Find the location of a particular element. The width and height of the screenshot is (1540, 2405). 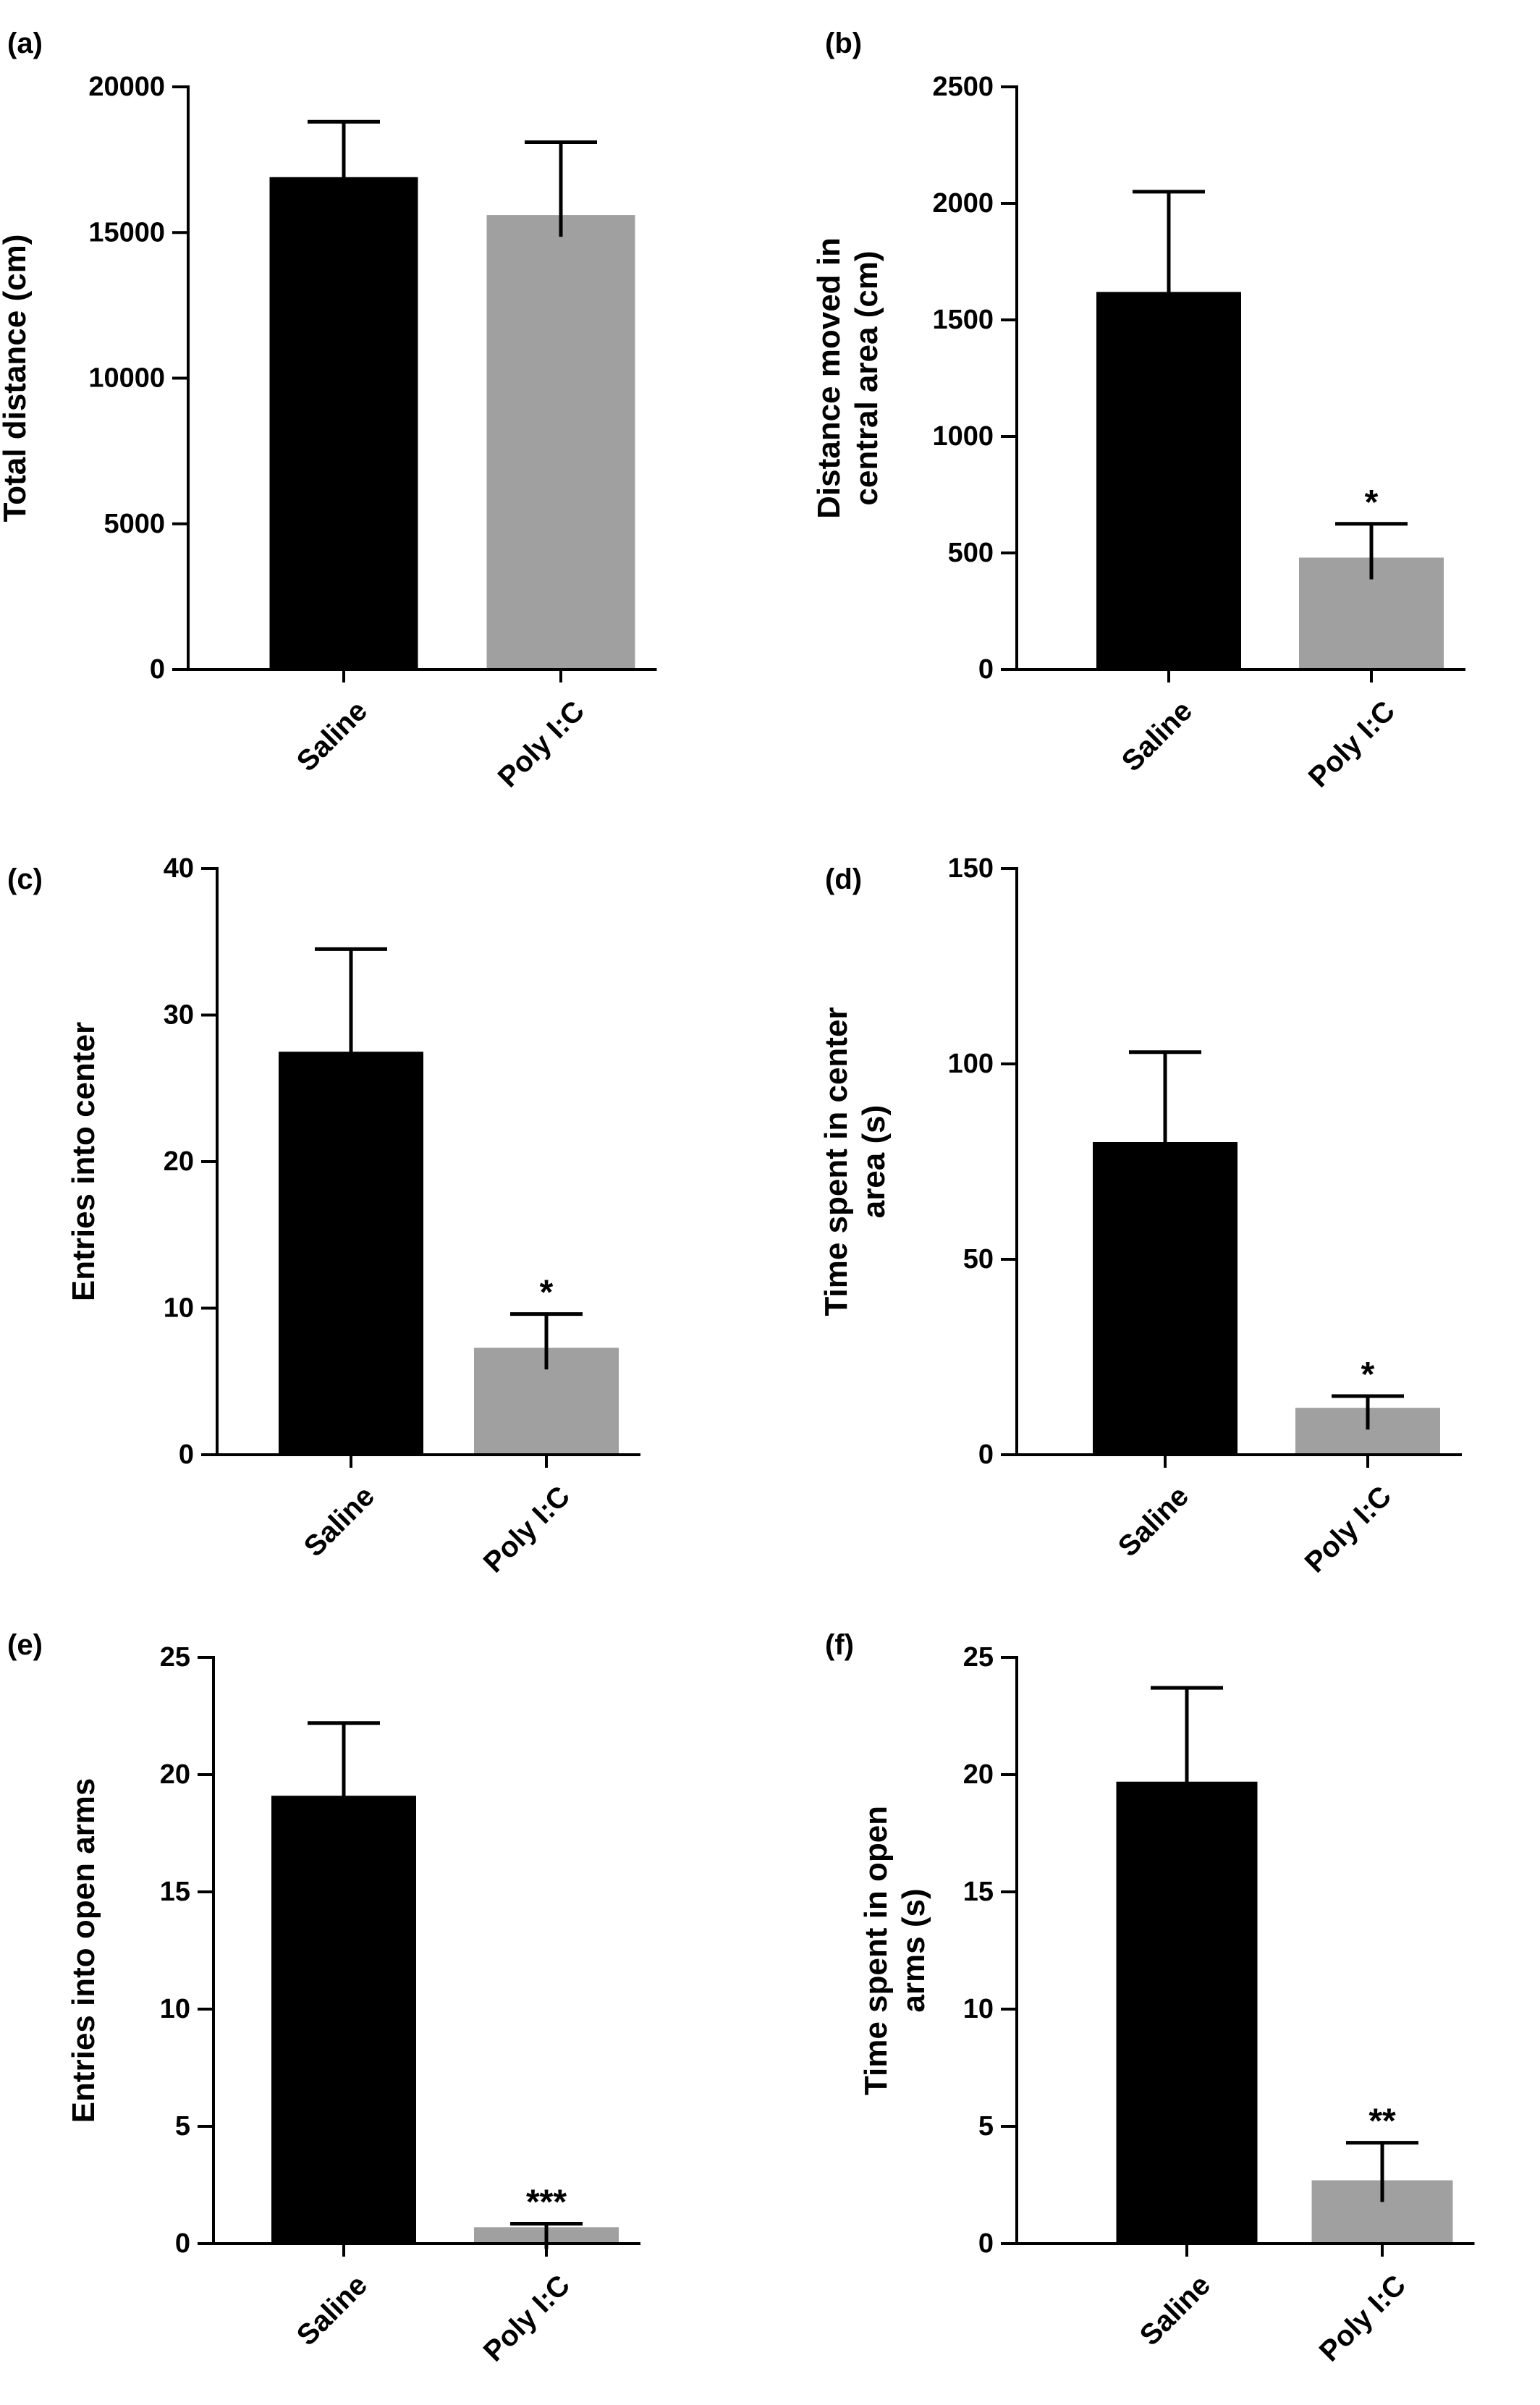

panel-label: (a) is located at coordinates (25, 43).